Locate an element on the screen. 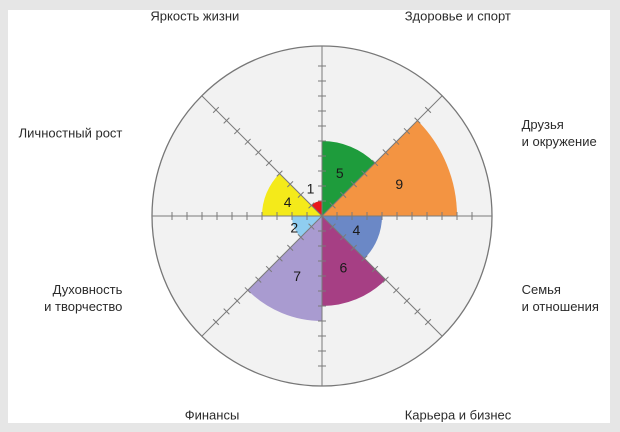  value-label-духовность-и-творчество: 2 is located at coordinates (294, 228).